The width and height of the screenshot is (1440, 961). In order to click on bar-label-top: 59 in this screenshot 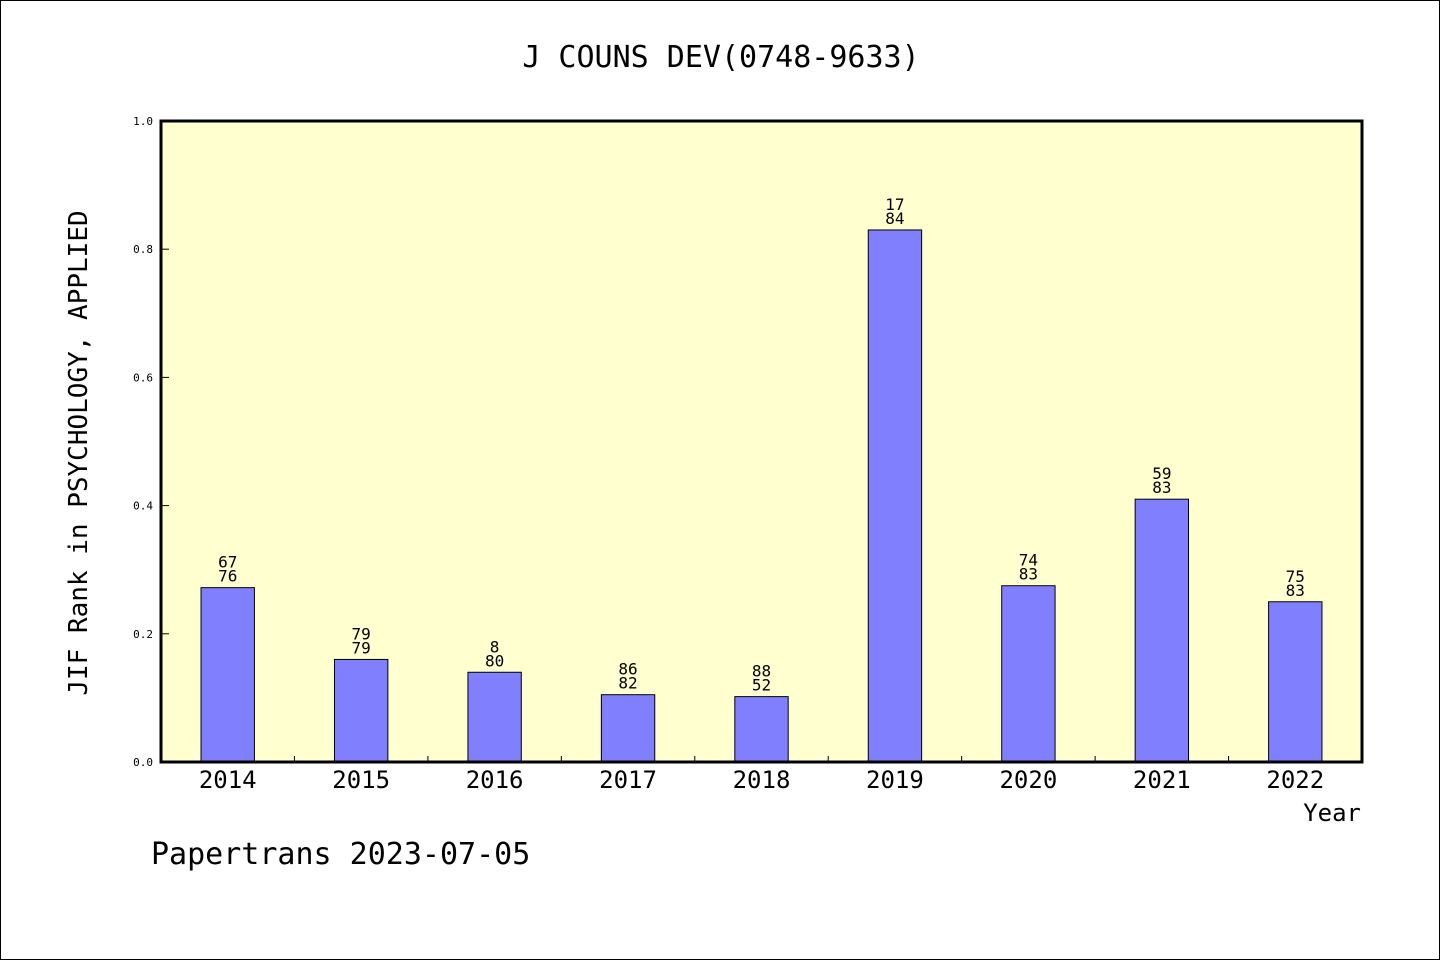, I will do `click(1161, 473)`.